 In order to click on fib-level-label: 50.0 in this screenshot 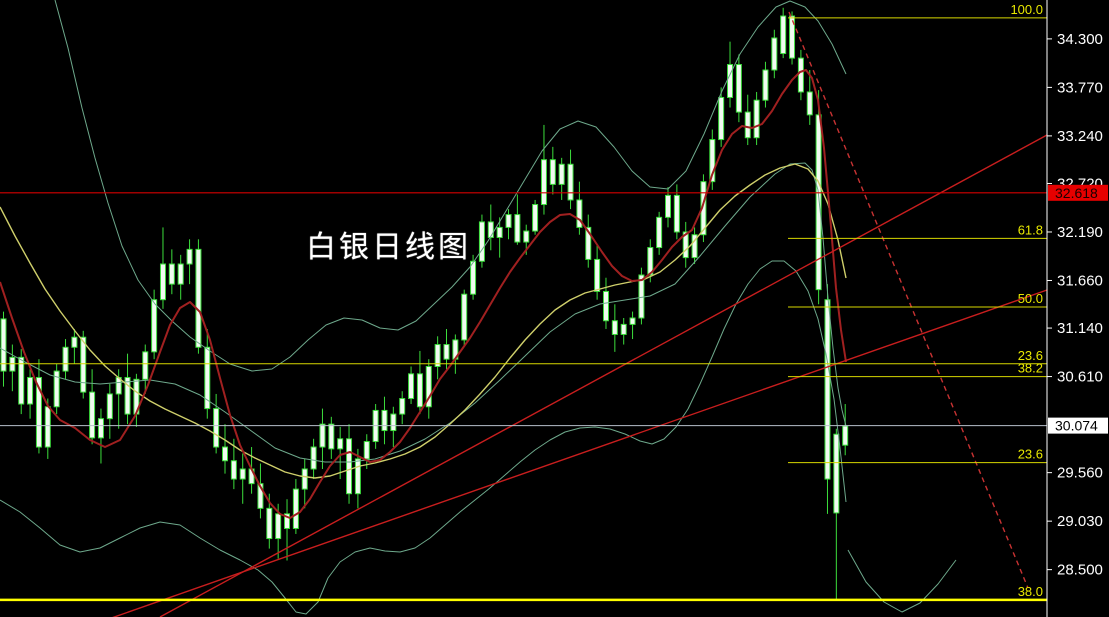, I will do `click(1030, 298)`.